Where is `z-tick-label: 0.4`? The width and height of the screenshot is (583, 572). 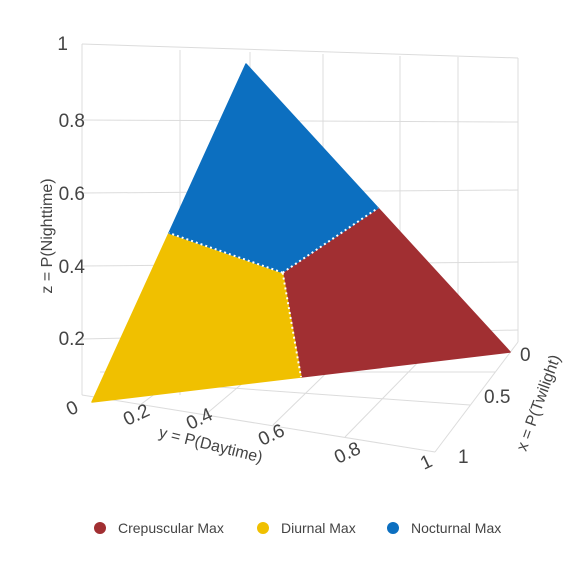 z-tick-label: 0.4 is located at coordinates (72, 267).